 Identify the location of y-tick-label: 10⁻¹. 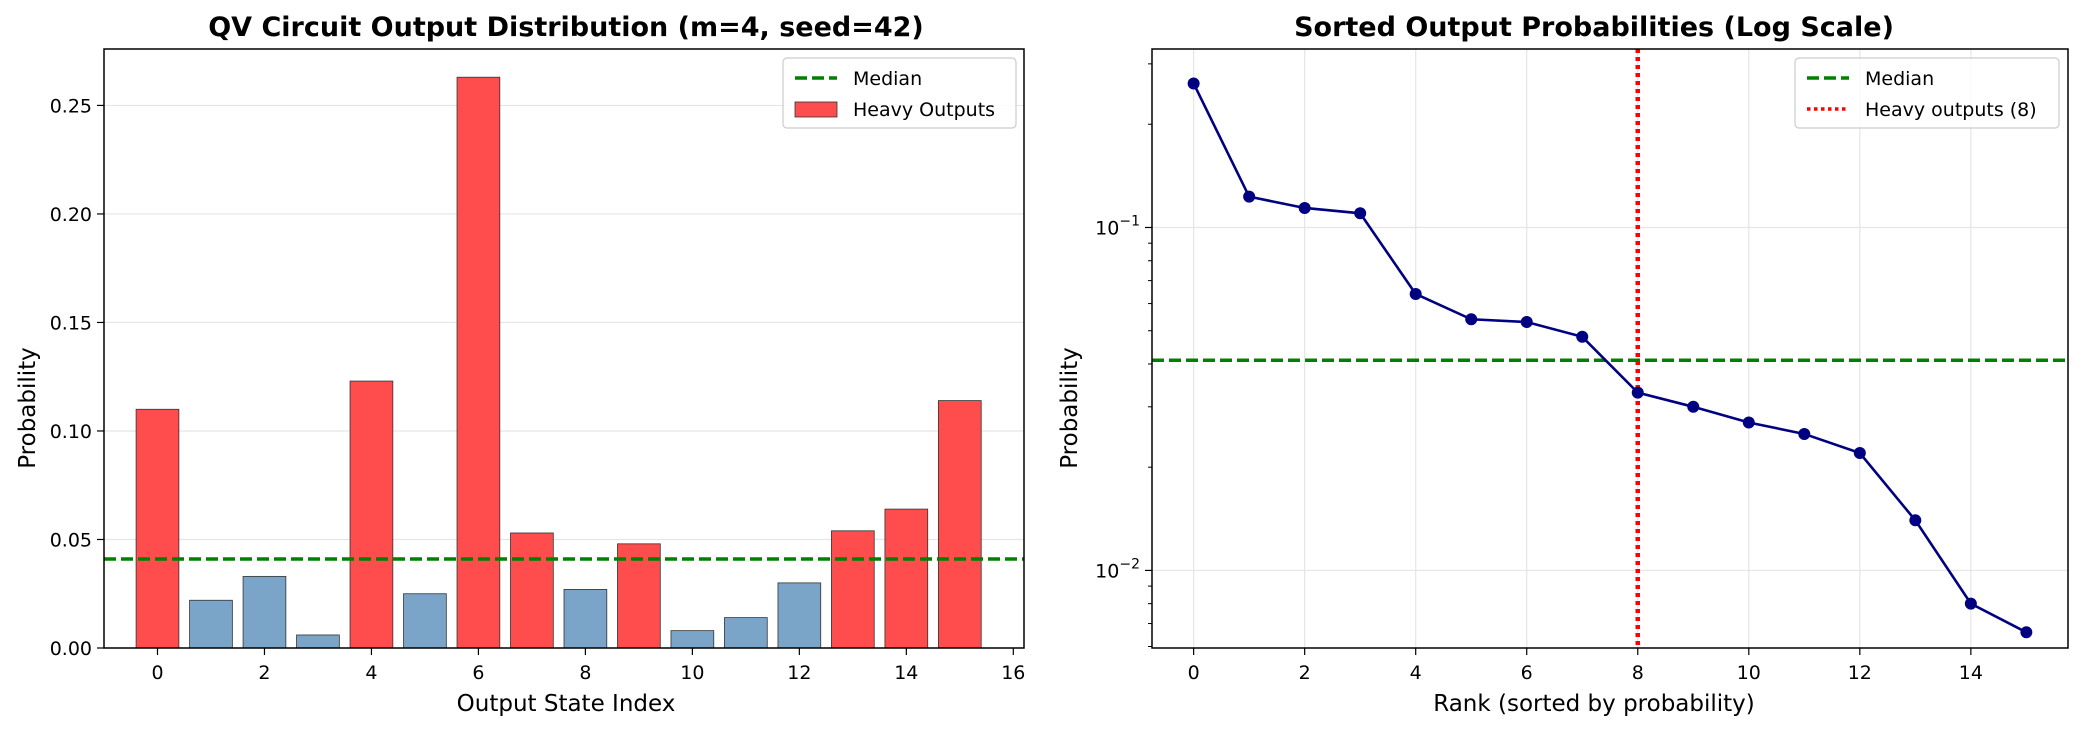
(1117, 226).